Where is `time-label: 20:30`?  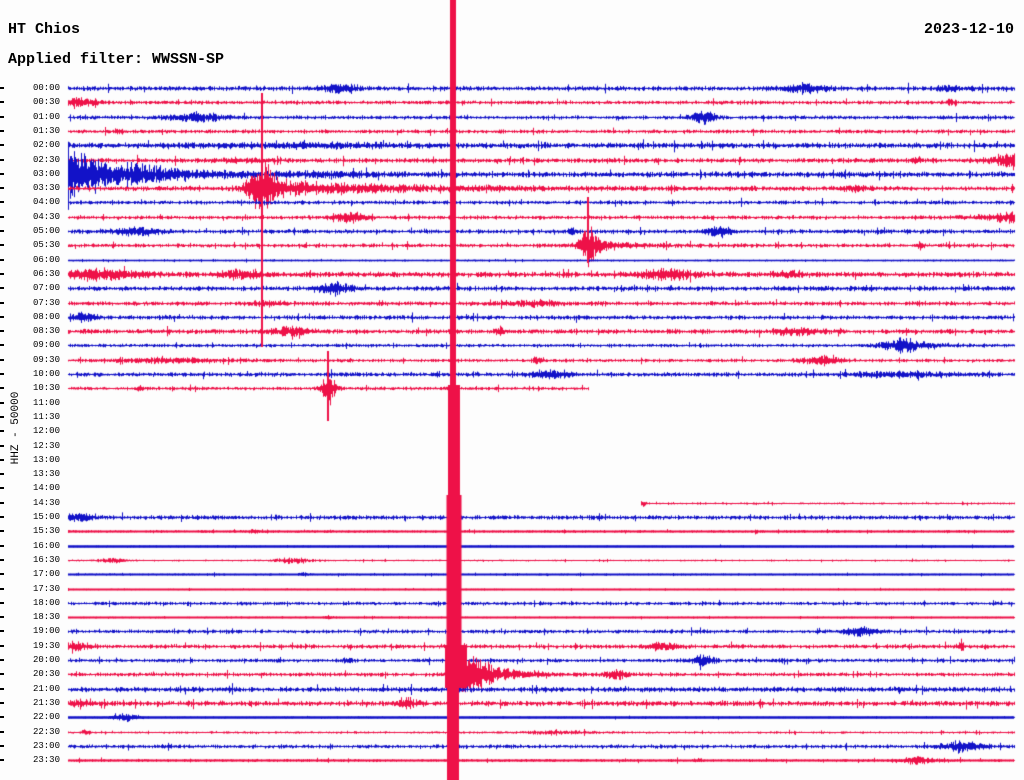 time-label: 20:30 is located at coordinates (46, 674).